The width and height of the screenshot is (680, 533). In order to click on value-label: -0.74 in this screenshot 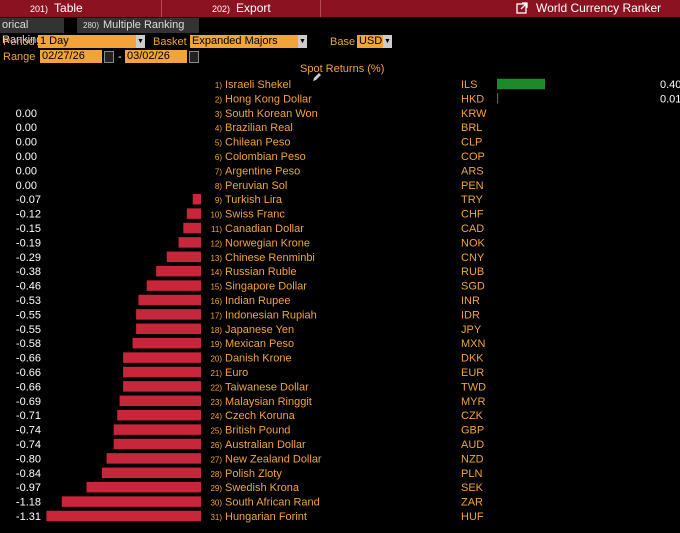, I will do `click(28, 431)`.